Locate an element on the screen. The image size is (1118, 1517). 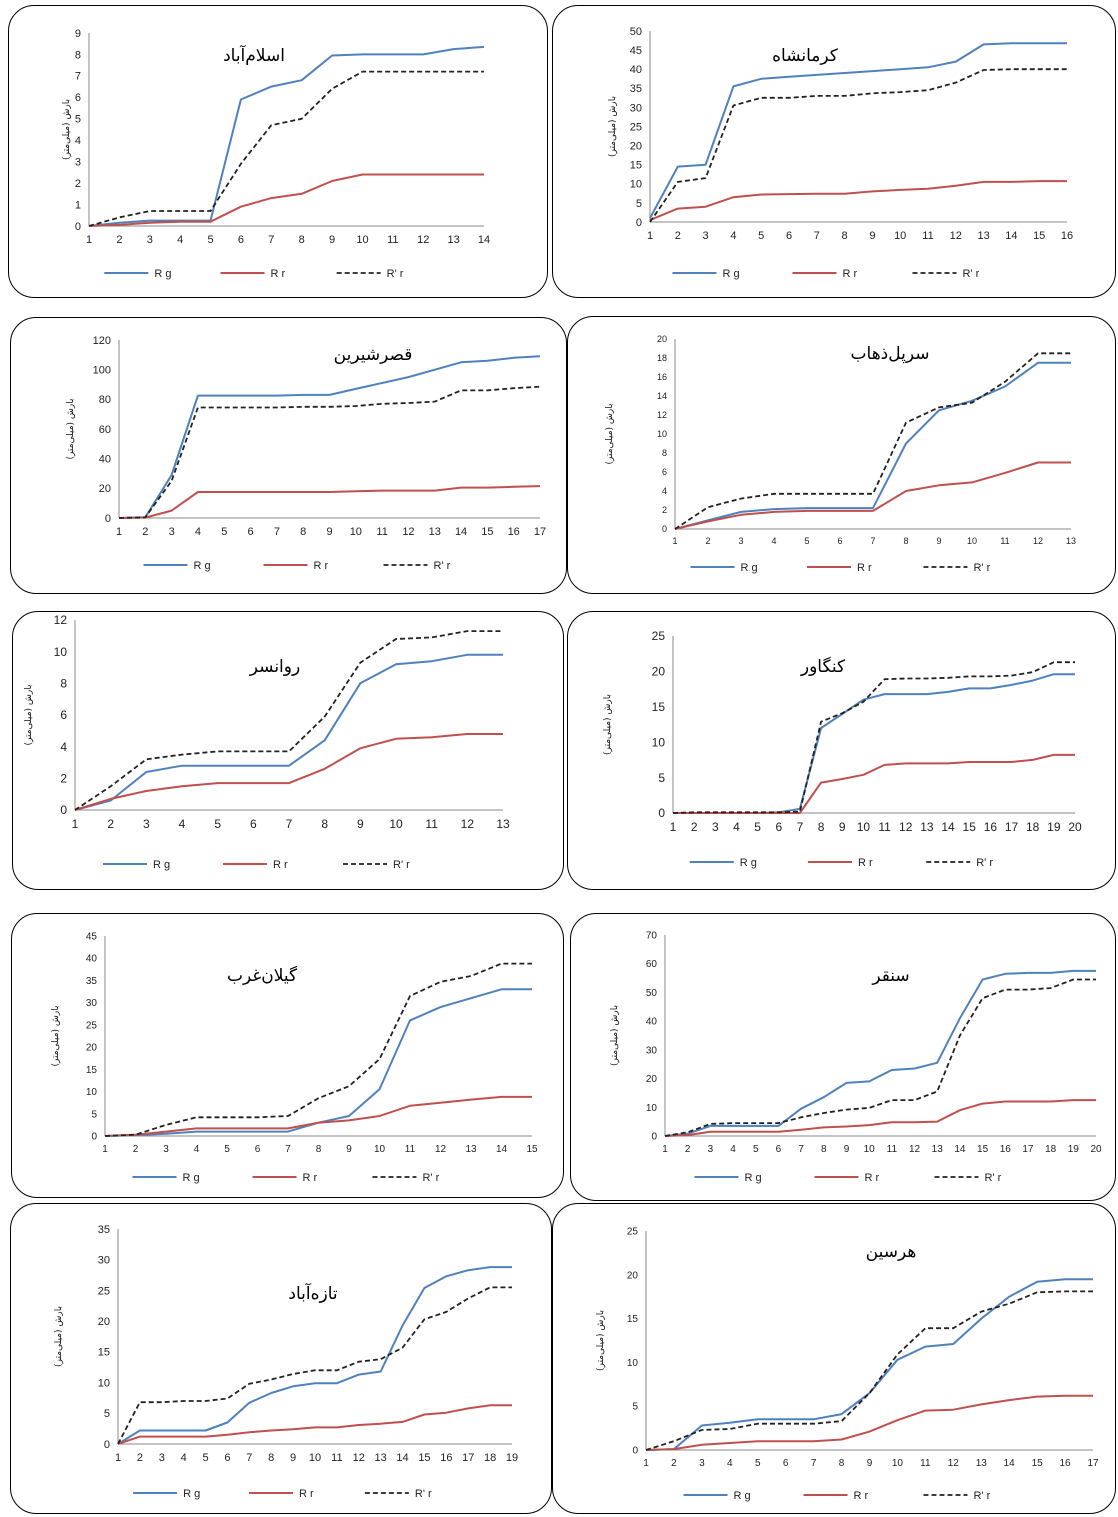
chart-title: تازه‌آباد is located at coordinates (313, 1293).